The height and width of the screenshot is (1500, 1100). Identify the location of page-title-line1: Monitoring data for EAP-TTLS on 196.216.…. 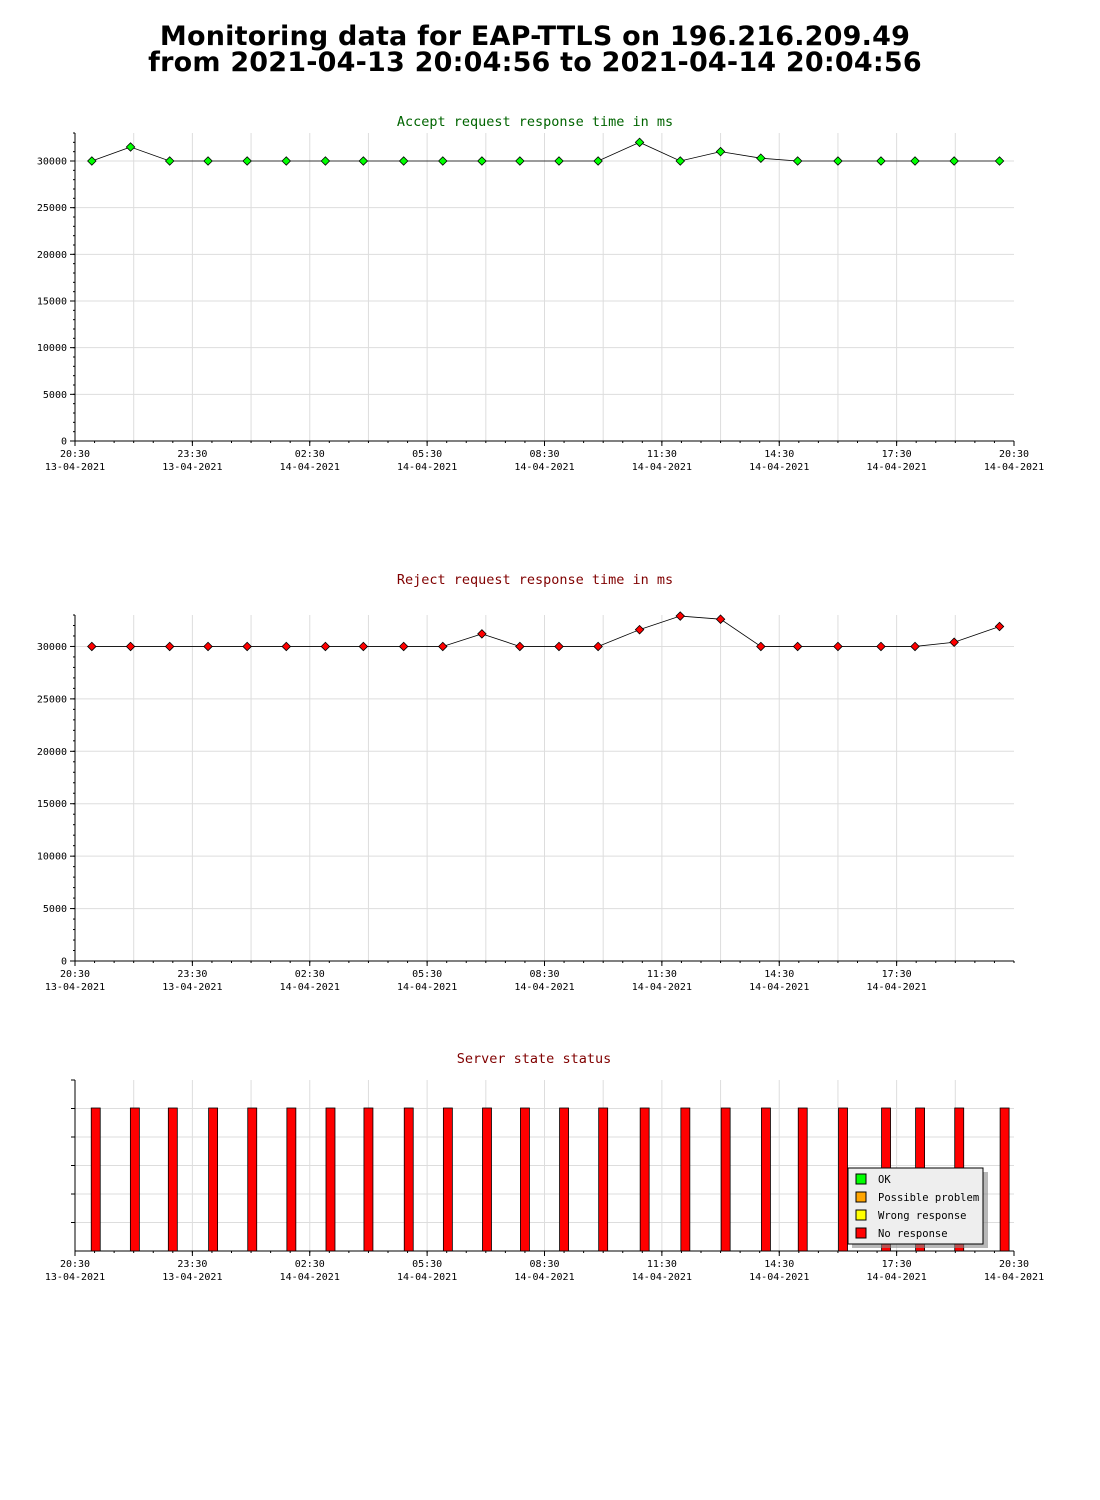
(535, 36).